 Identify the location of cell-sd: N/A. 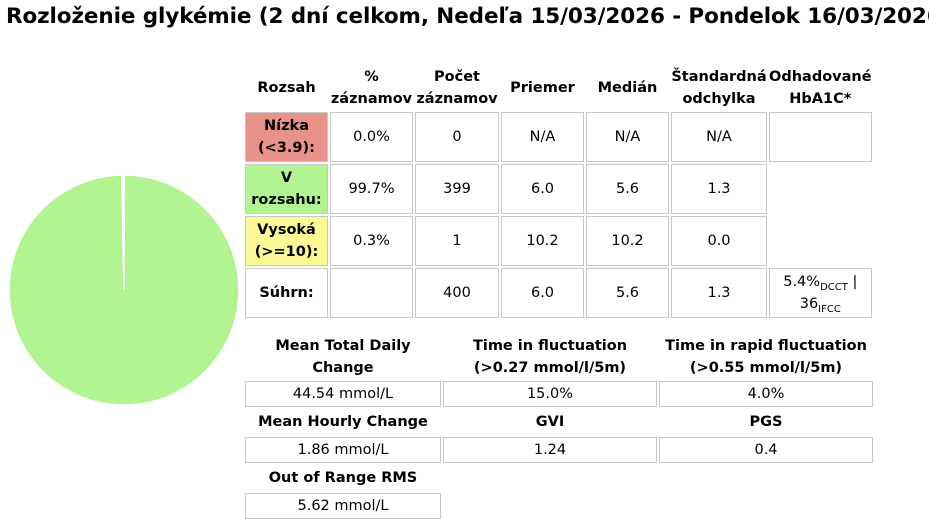
(719, 137).